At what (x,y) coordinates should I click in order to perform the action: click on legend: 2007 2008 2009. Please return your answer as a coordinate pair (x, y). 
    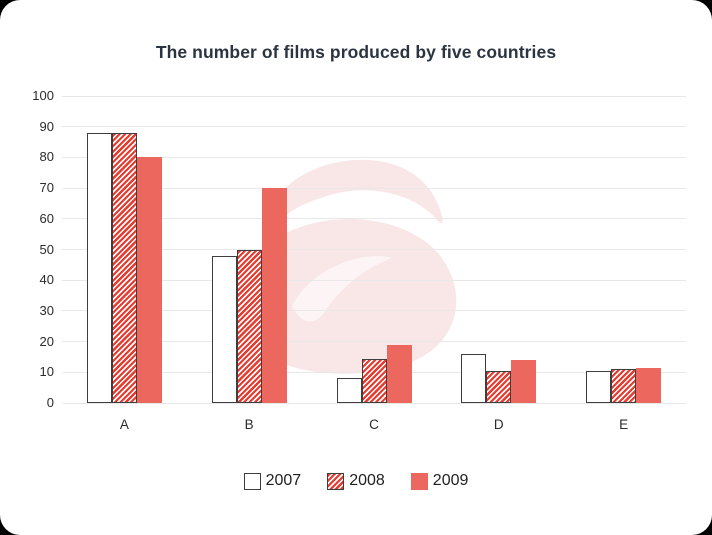
    Looking at the image, I should click on (356, 481).